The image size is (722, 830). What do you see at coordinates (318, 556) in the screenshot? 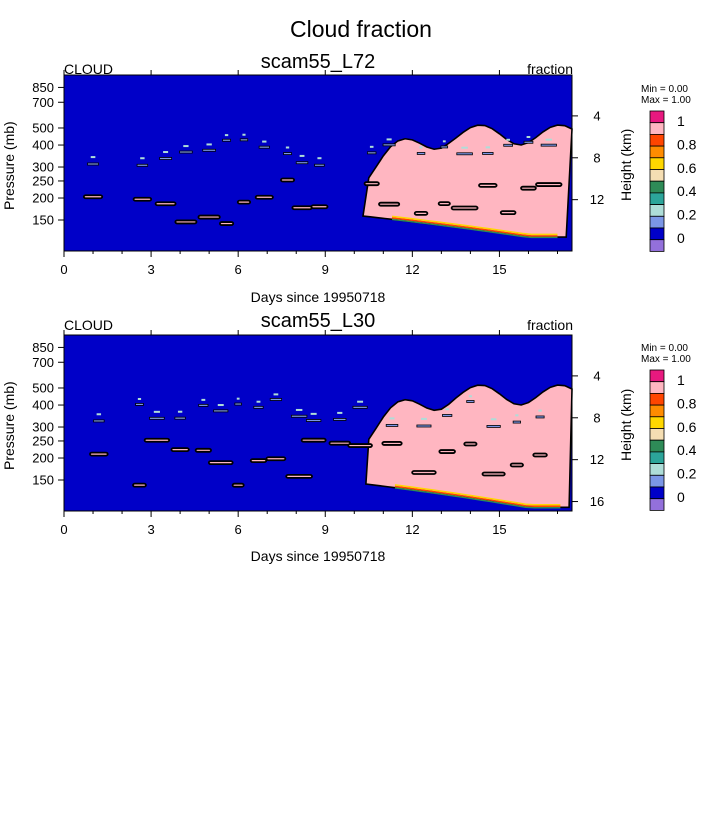
I see `panel2-x-axis-label: Days since 19950718` at bounding box center [318, 556].